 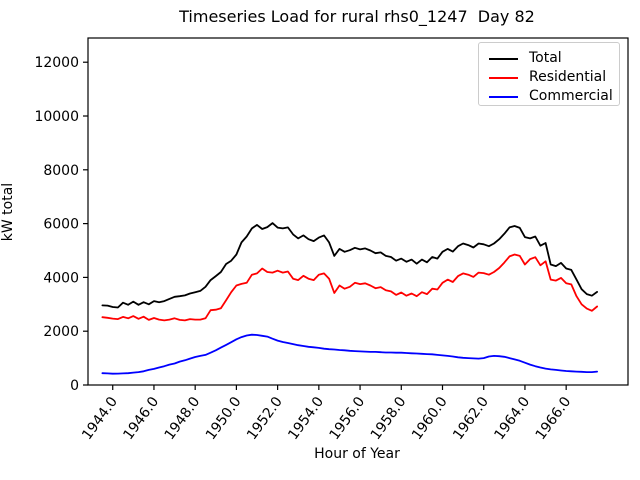 I want to click on series-line-residential, so click(x=349, y=287).